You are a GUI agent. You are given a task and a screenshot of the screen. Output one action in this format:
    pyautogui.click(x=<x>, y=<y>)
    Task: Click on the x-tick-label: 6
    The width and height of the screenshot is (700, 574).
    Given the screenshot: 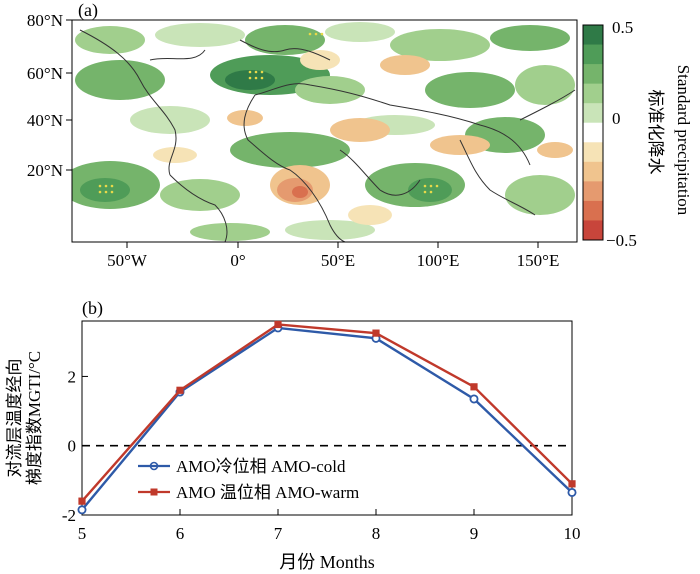 What is the action you would take?
    pyautogui.click(x=180, y=533)
    